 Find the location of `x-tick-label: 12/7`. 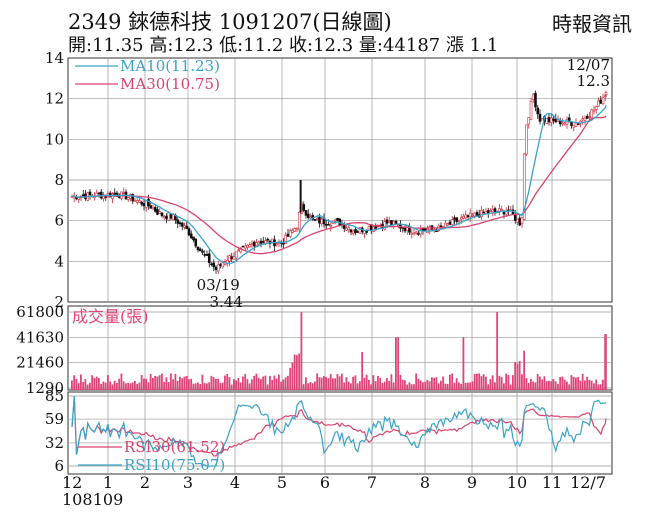

x-tick-label: 12/7 is located at coordinates (588, 482).